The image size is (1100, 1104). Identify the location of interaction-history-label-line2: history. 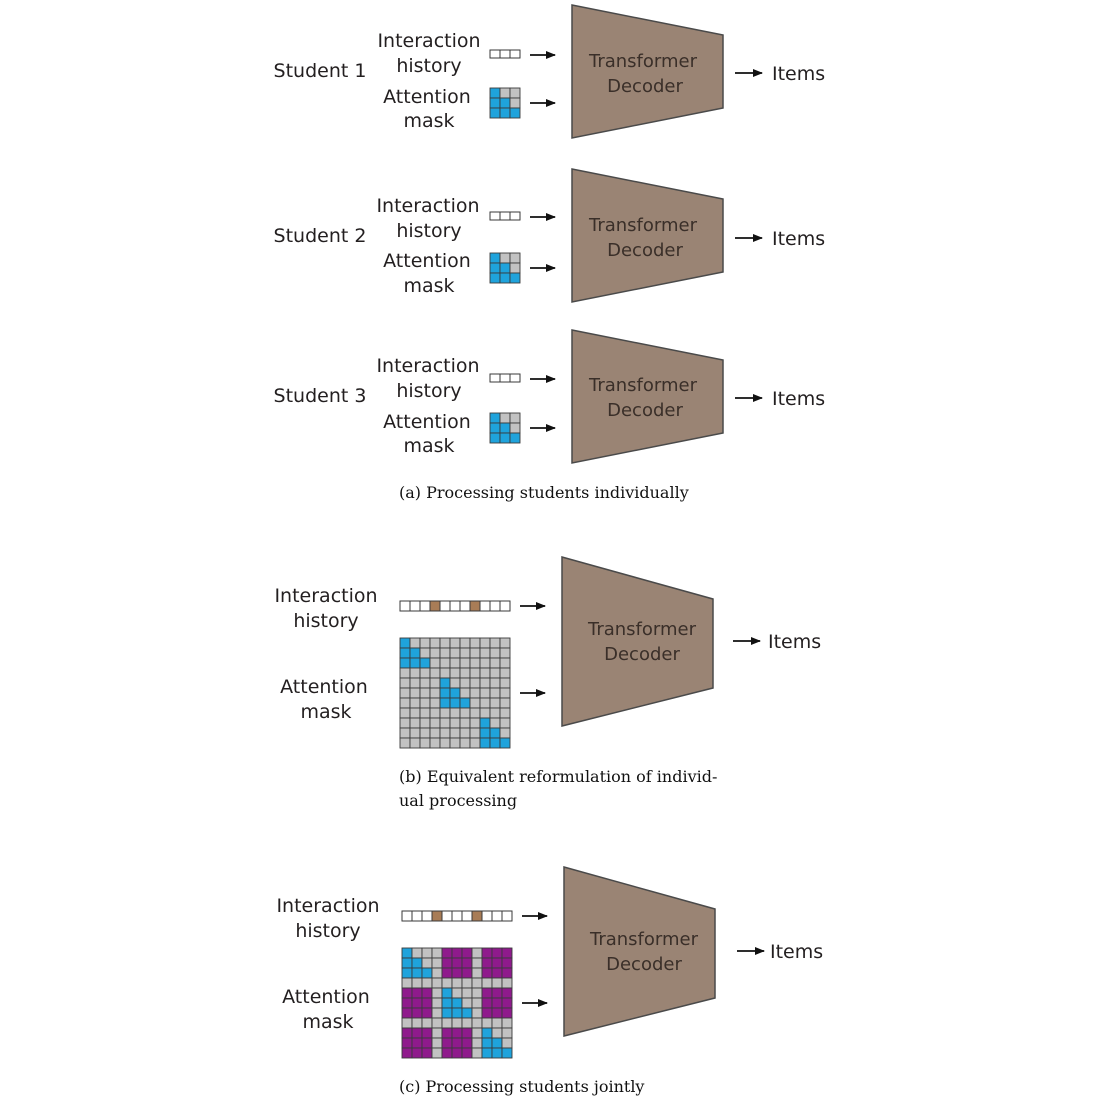
(428, 231).